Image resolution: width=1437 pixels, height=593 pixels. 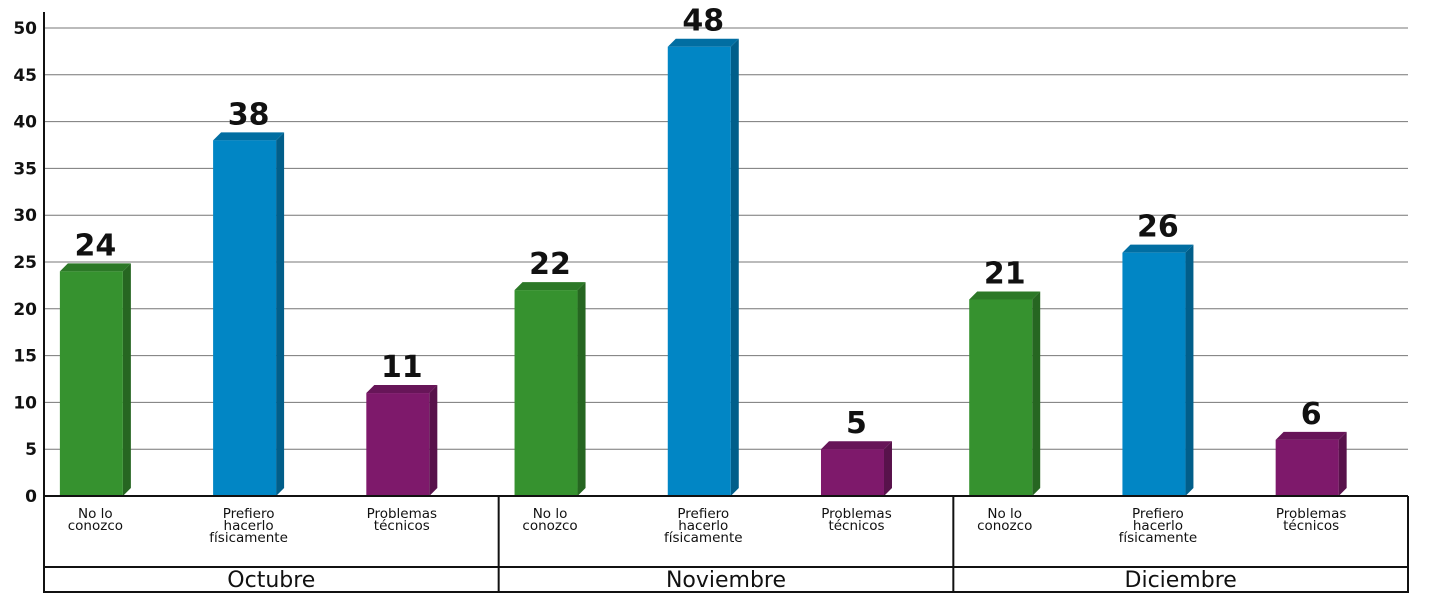 I want to click on y-tick-label: 35, so click(x=25, y=169).